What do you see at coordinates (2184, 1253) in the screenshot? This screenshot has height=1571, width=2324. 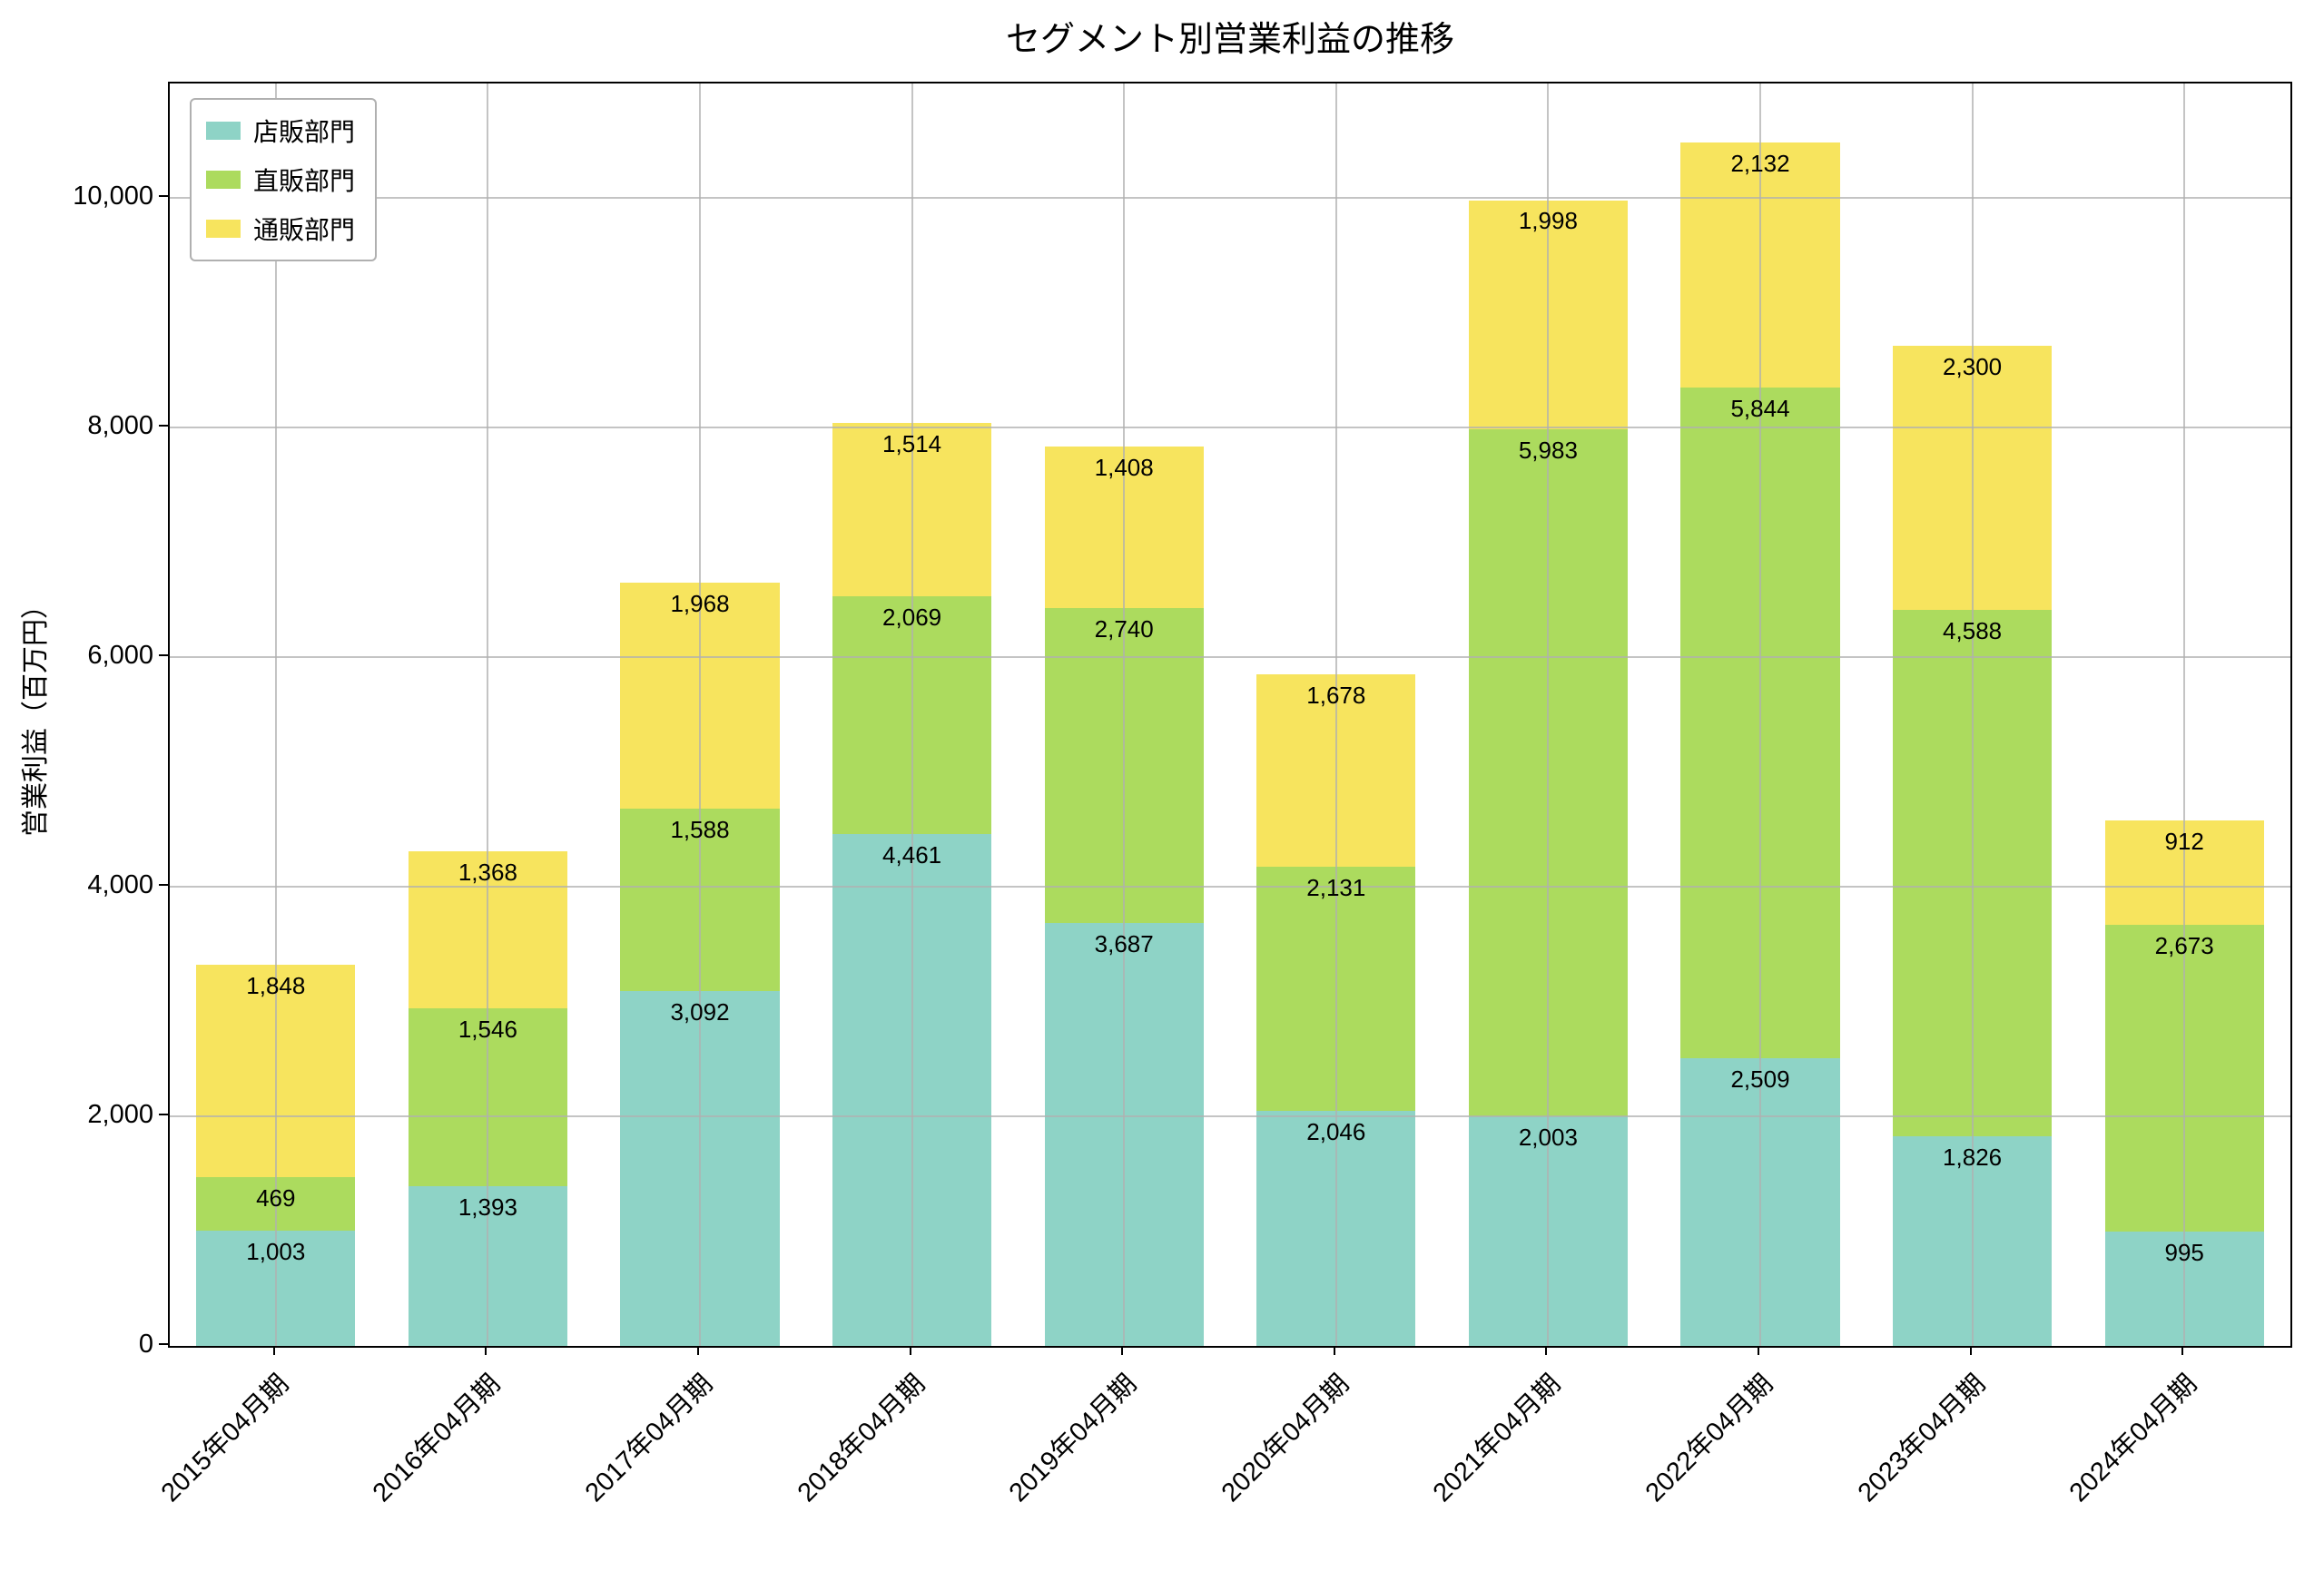 I see `bar-value-label: 995` at bounding box center [2184, 1253].